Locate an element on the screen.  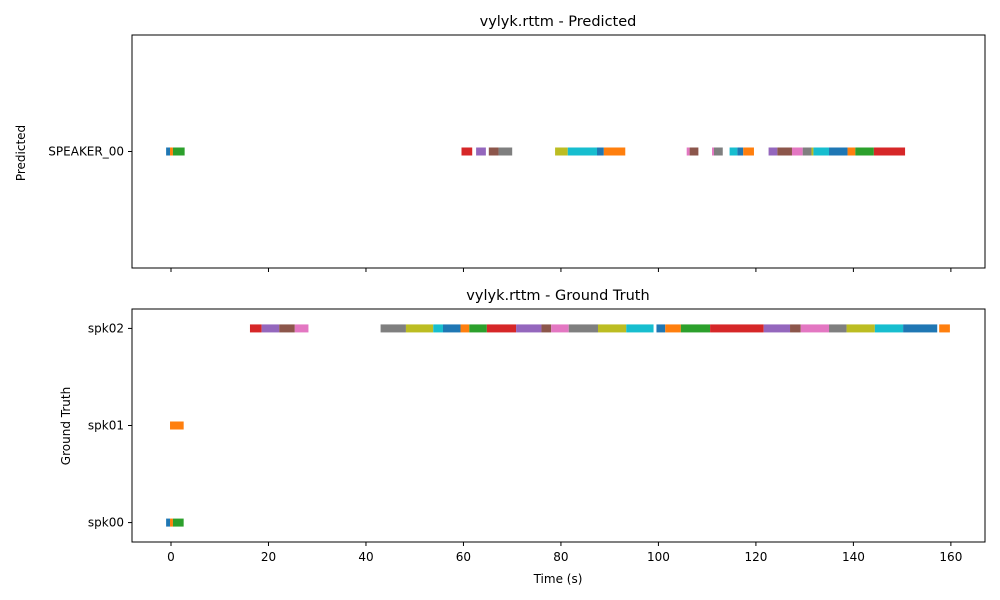
y-tick-label: SPEAKER_00 is located at coordinates (86, 152).